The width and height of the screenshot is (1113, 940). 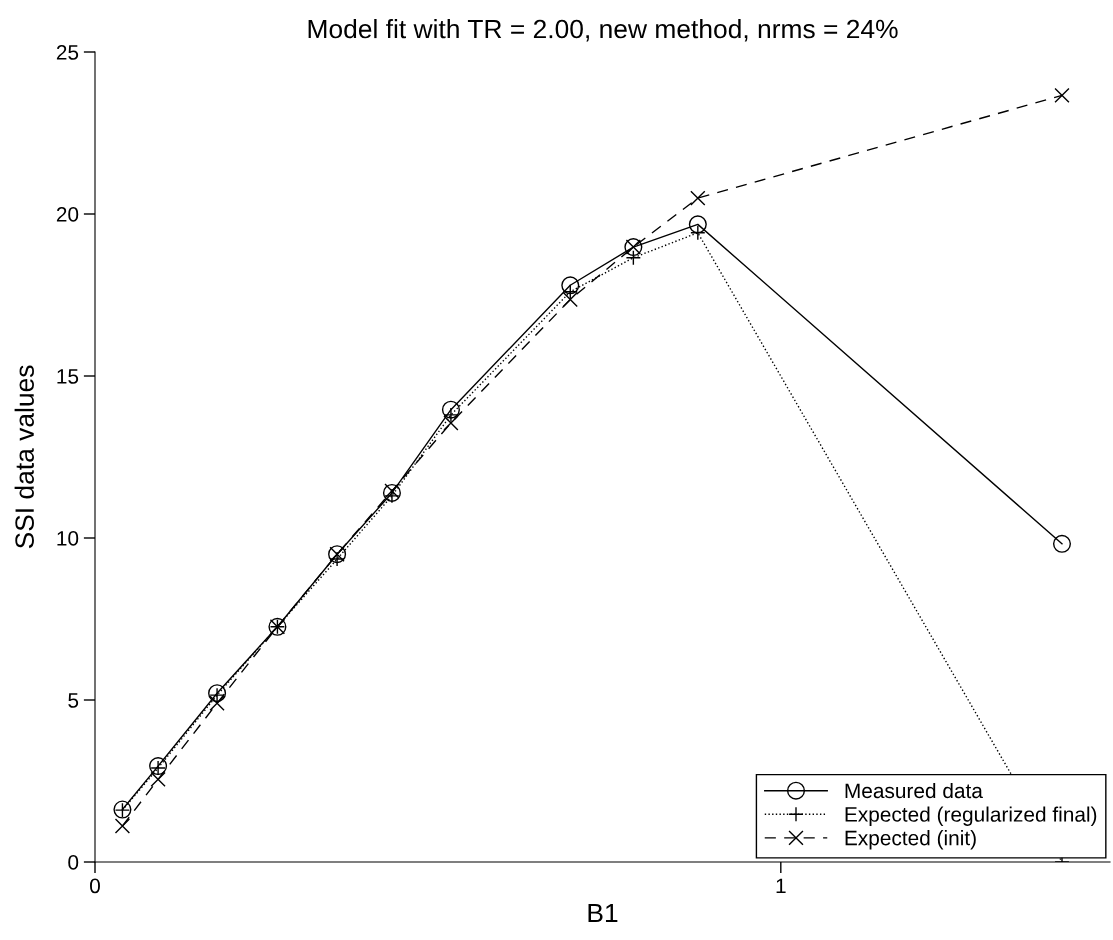 What do you see at coordinates (68, 538) in the screenshot?
I see `y-tick-label: 10` at bounding box center [68, 538].